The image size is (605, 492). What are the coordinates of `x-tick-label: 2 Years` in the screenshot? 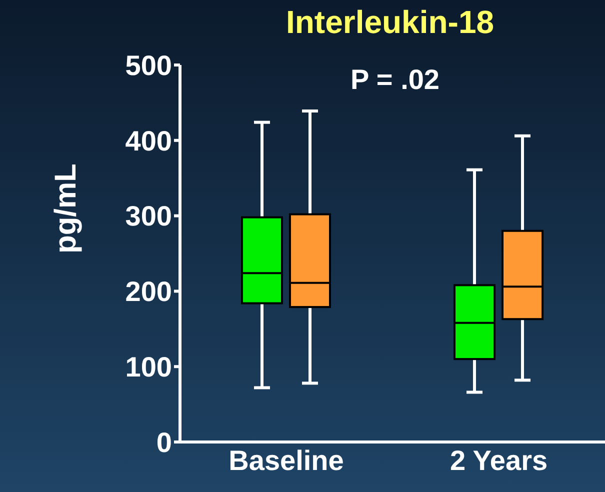 It's located at (499, 460).